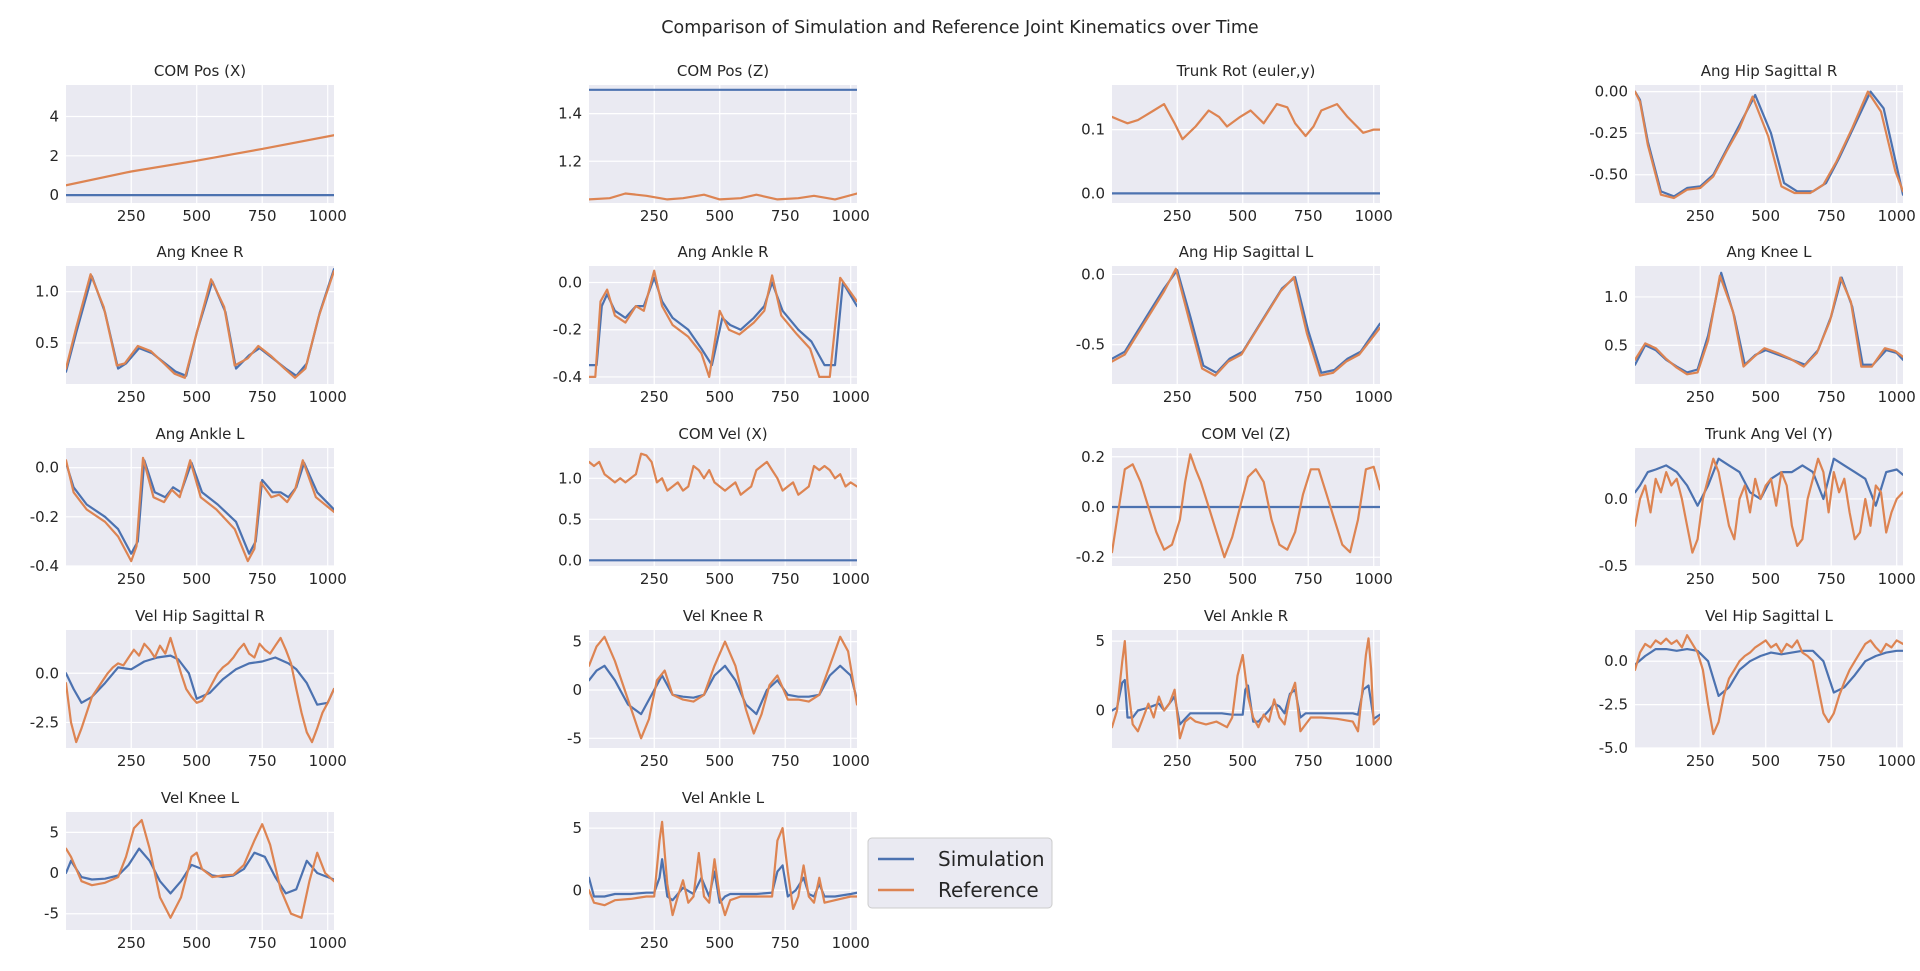  I want to click on subplot: 250 500 750 1000 0.5 1.0 Ang Knee R, so click(191, 324).